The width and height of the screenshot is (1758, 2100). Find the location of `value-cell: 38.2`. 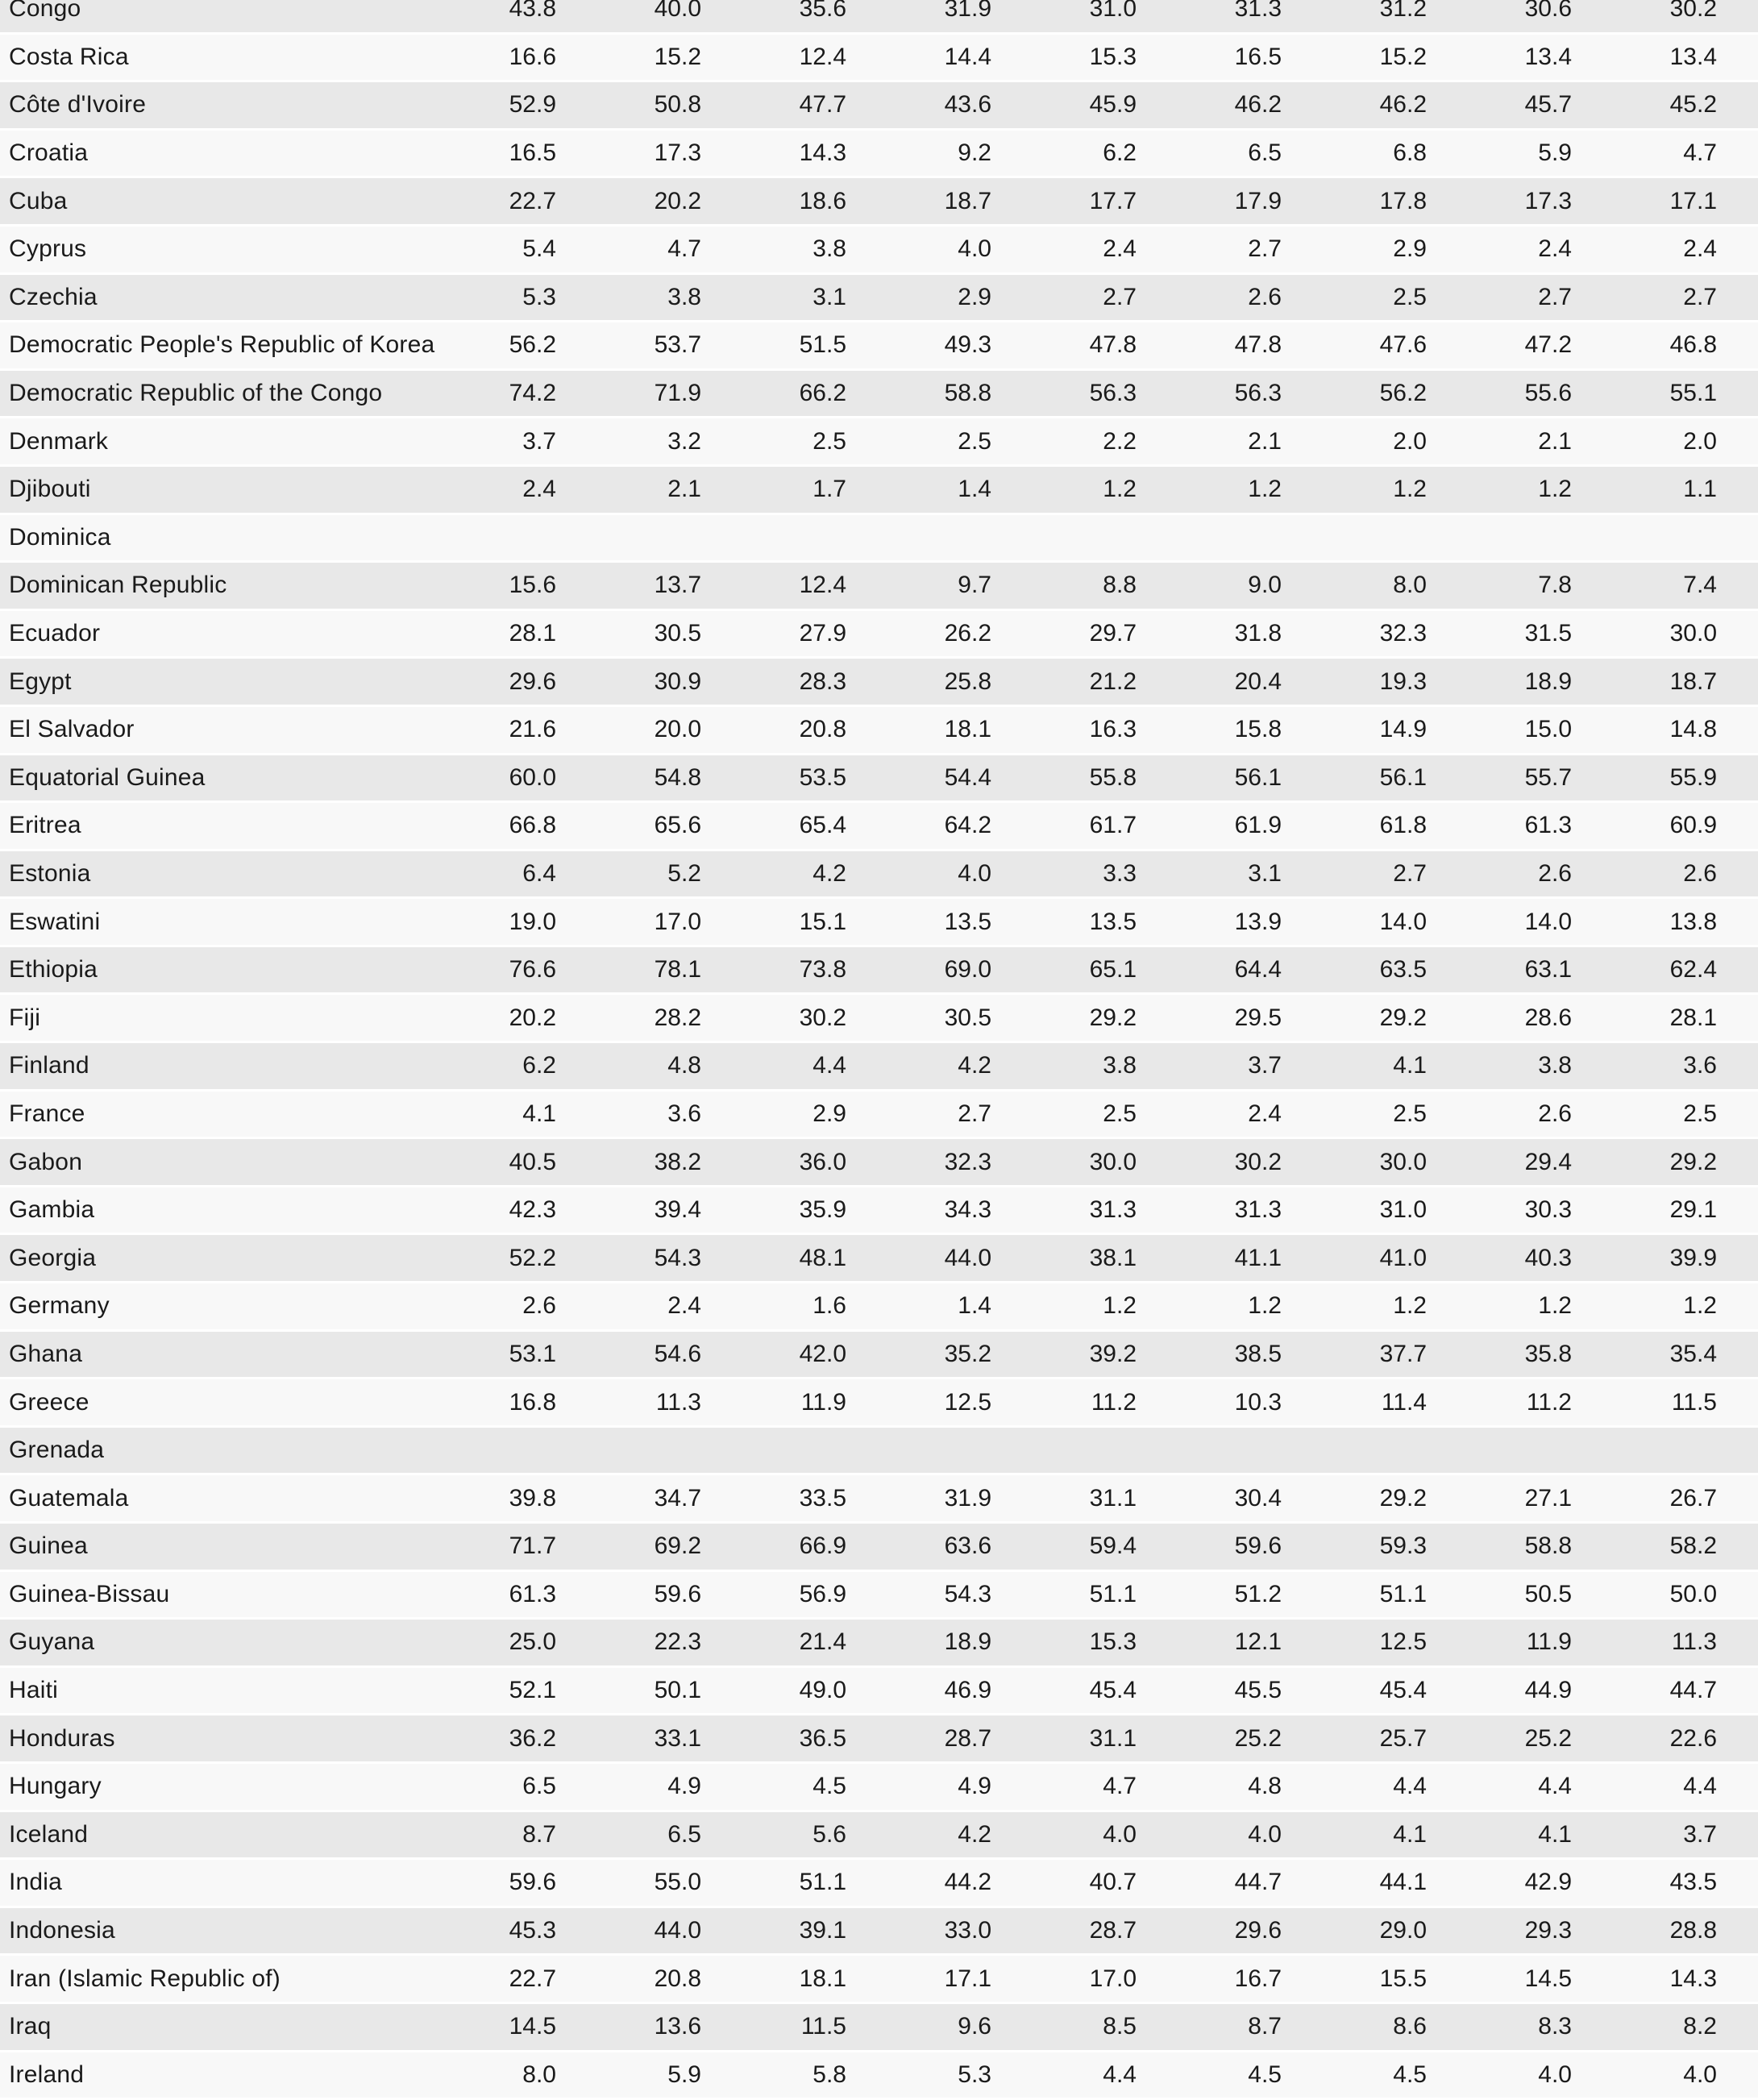

value-cell: 38.2 is located at coordinates (677, 1161).